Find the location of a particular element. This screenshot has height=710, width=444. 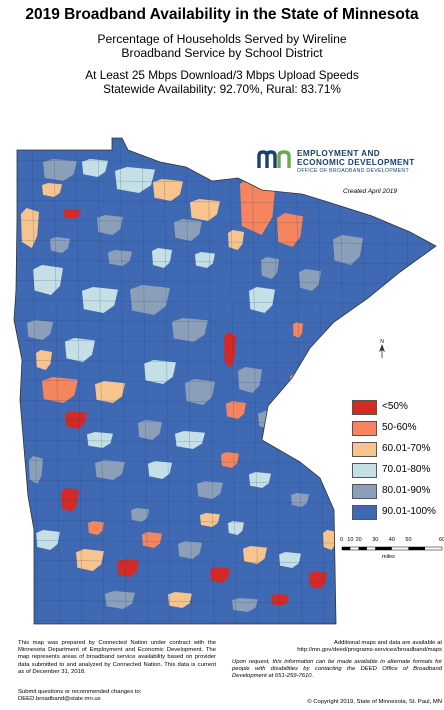

scale-tick-label: 50 is located at coordinates (408, 540).